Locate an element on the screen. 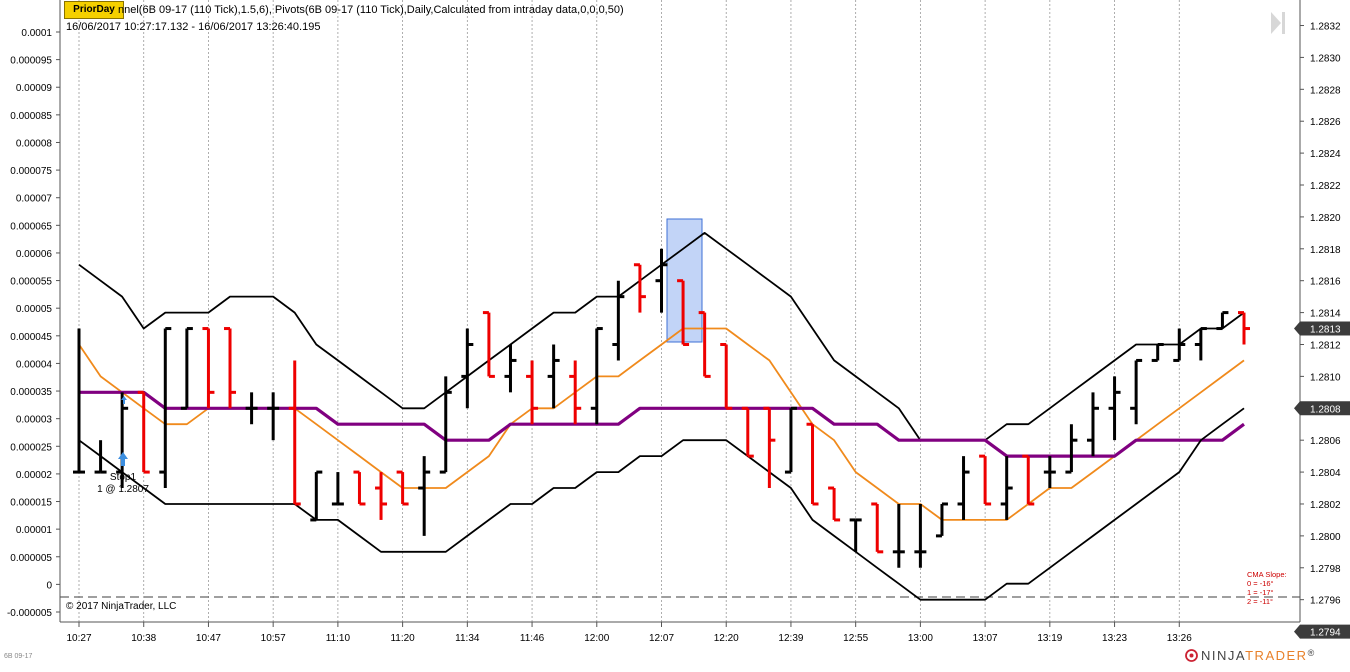 The image size is (1350, 672). slope-line-1: 1 = -17° is located at coordinates (1260, 592).